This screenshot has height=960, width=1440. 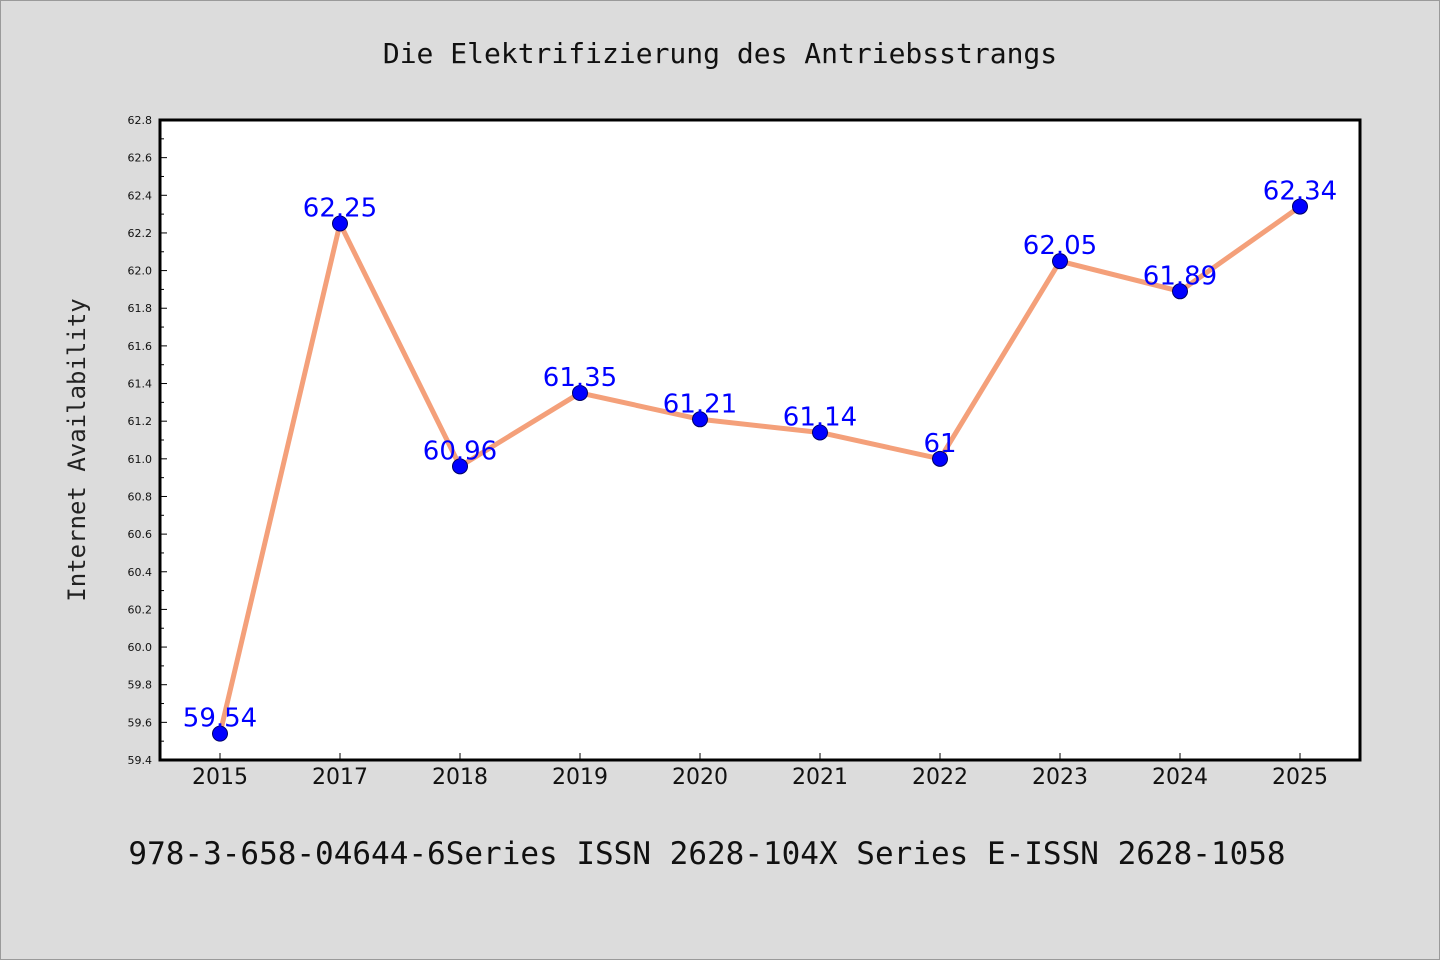 I want to click on data-label: 60.96, so click(x=460, y=451).